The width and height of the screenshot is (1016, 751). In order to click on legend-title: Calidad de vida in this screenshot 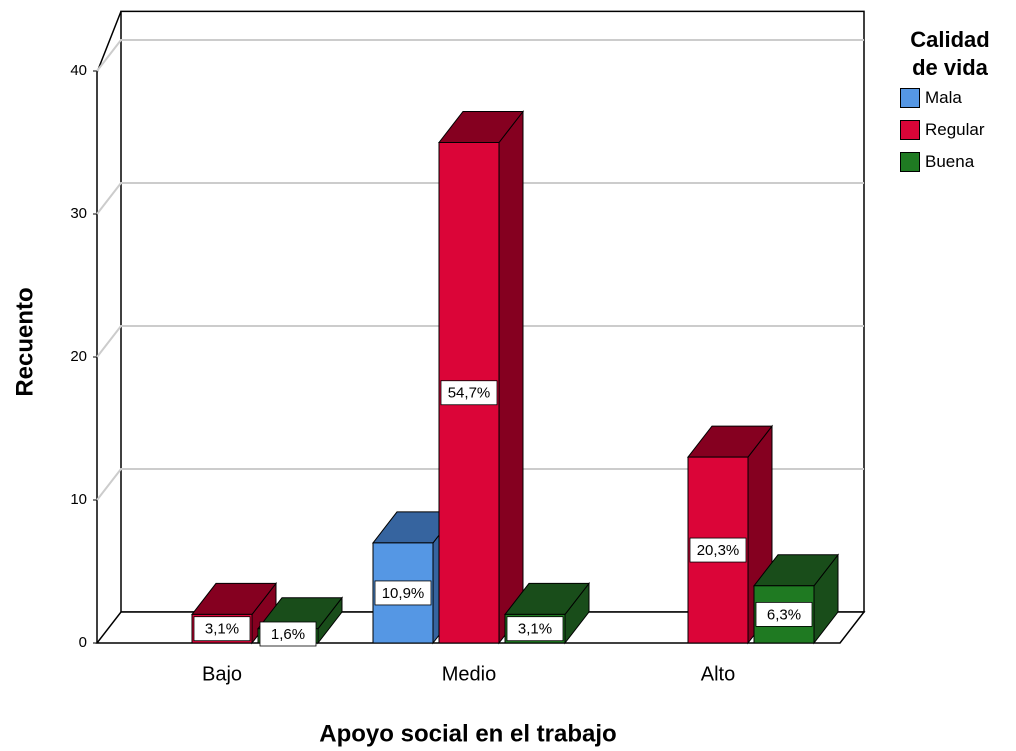, I will do `click(950, 53)`.